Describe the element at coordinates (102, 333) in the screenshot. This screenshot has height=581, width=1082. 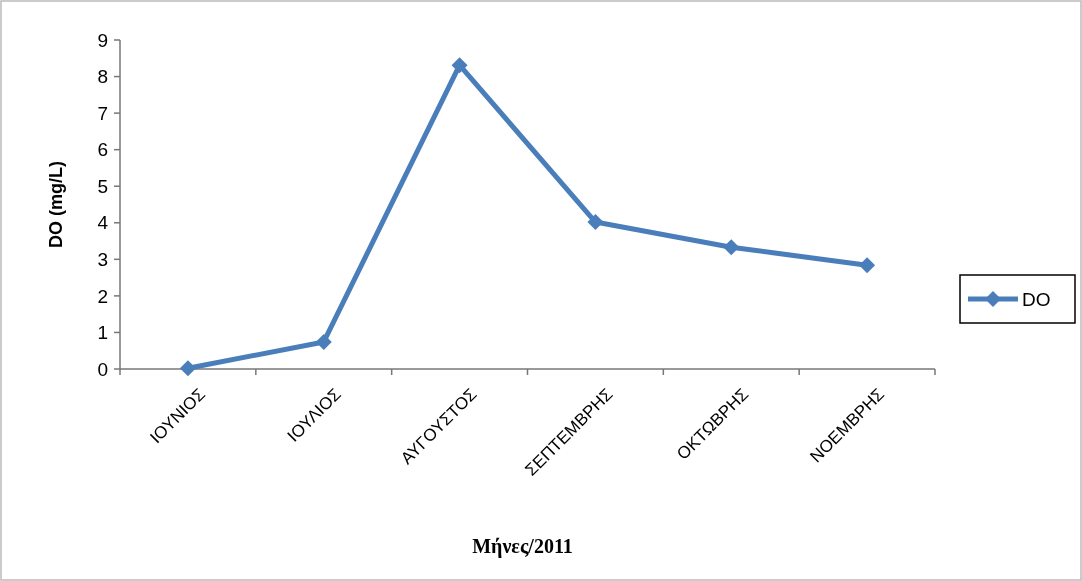
I see `y-tick-label: 1` at that location.